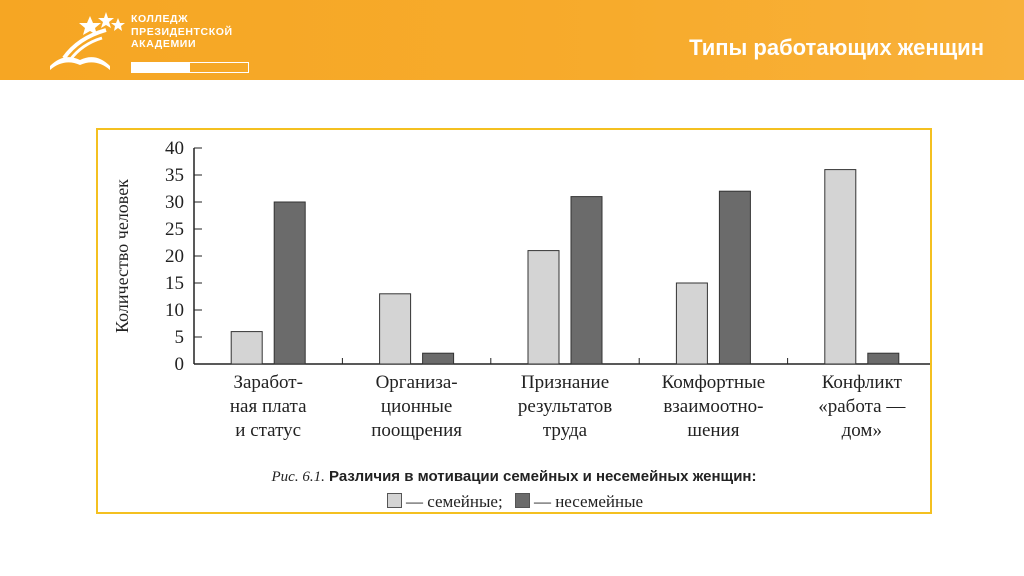 The width and height of the screenshot is (1024, 576). I want to click on logo-text: КОЛЛЕДЖ ПРЕЗИДЕНТСКОЙ АКАДЕМИИ, so click(182, 32).